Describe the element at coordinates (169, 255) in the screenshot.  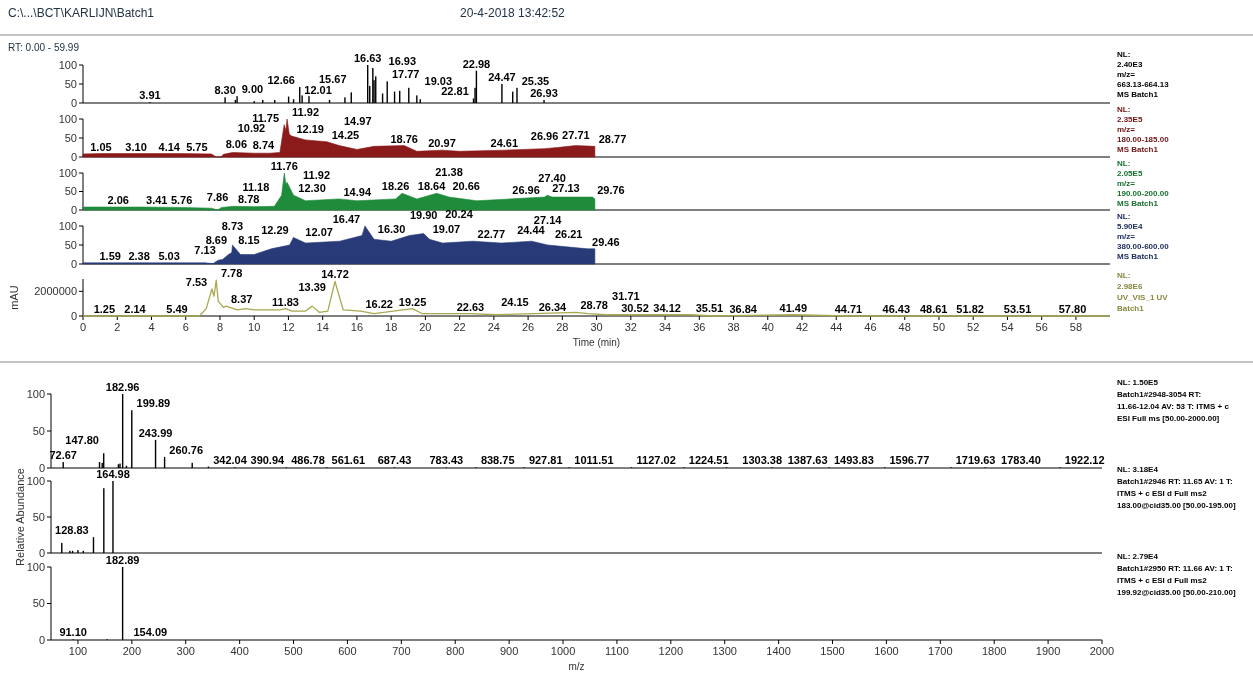
I see `annotation: 5.03` at that location.